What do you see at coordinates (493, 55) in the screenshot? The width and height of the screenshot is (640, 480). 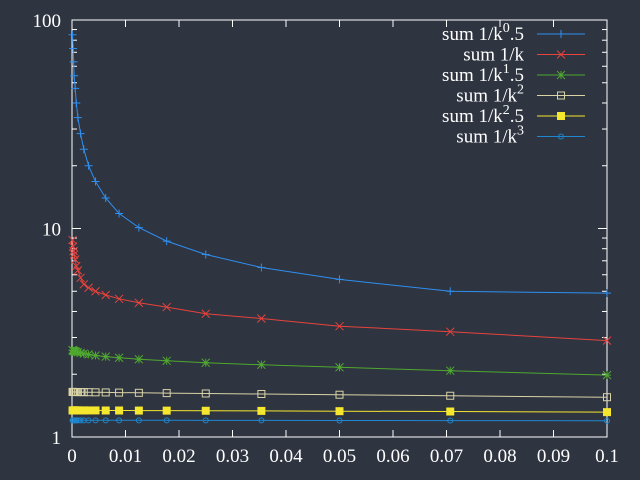 I see `legend-label: sum 1/k` at bounding box center [493, 55].